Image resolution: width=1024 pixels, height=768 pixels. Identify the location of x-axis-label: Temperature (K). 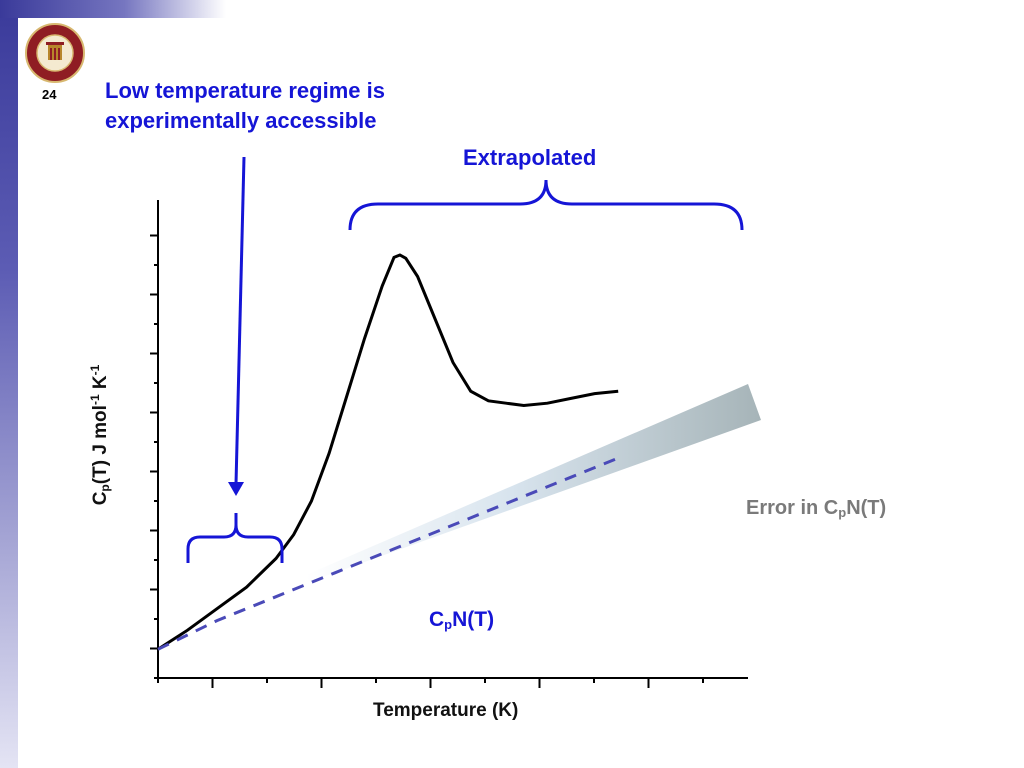
(446, 710).